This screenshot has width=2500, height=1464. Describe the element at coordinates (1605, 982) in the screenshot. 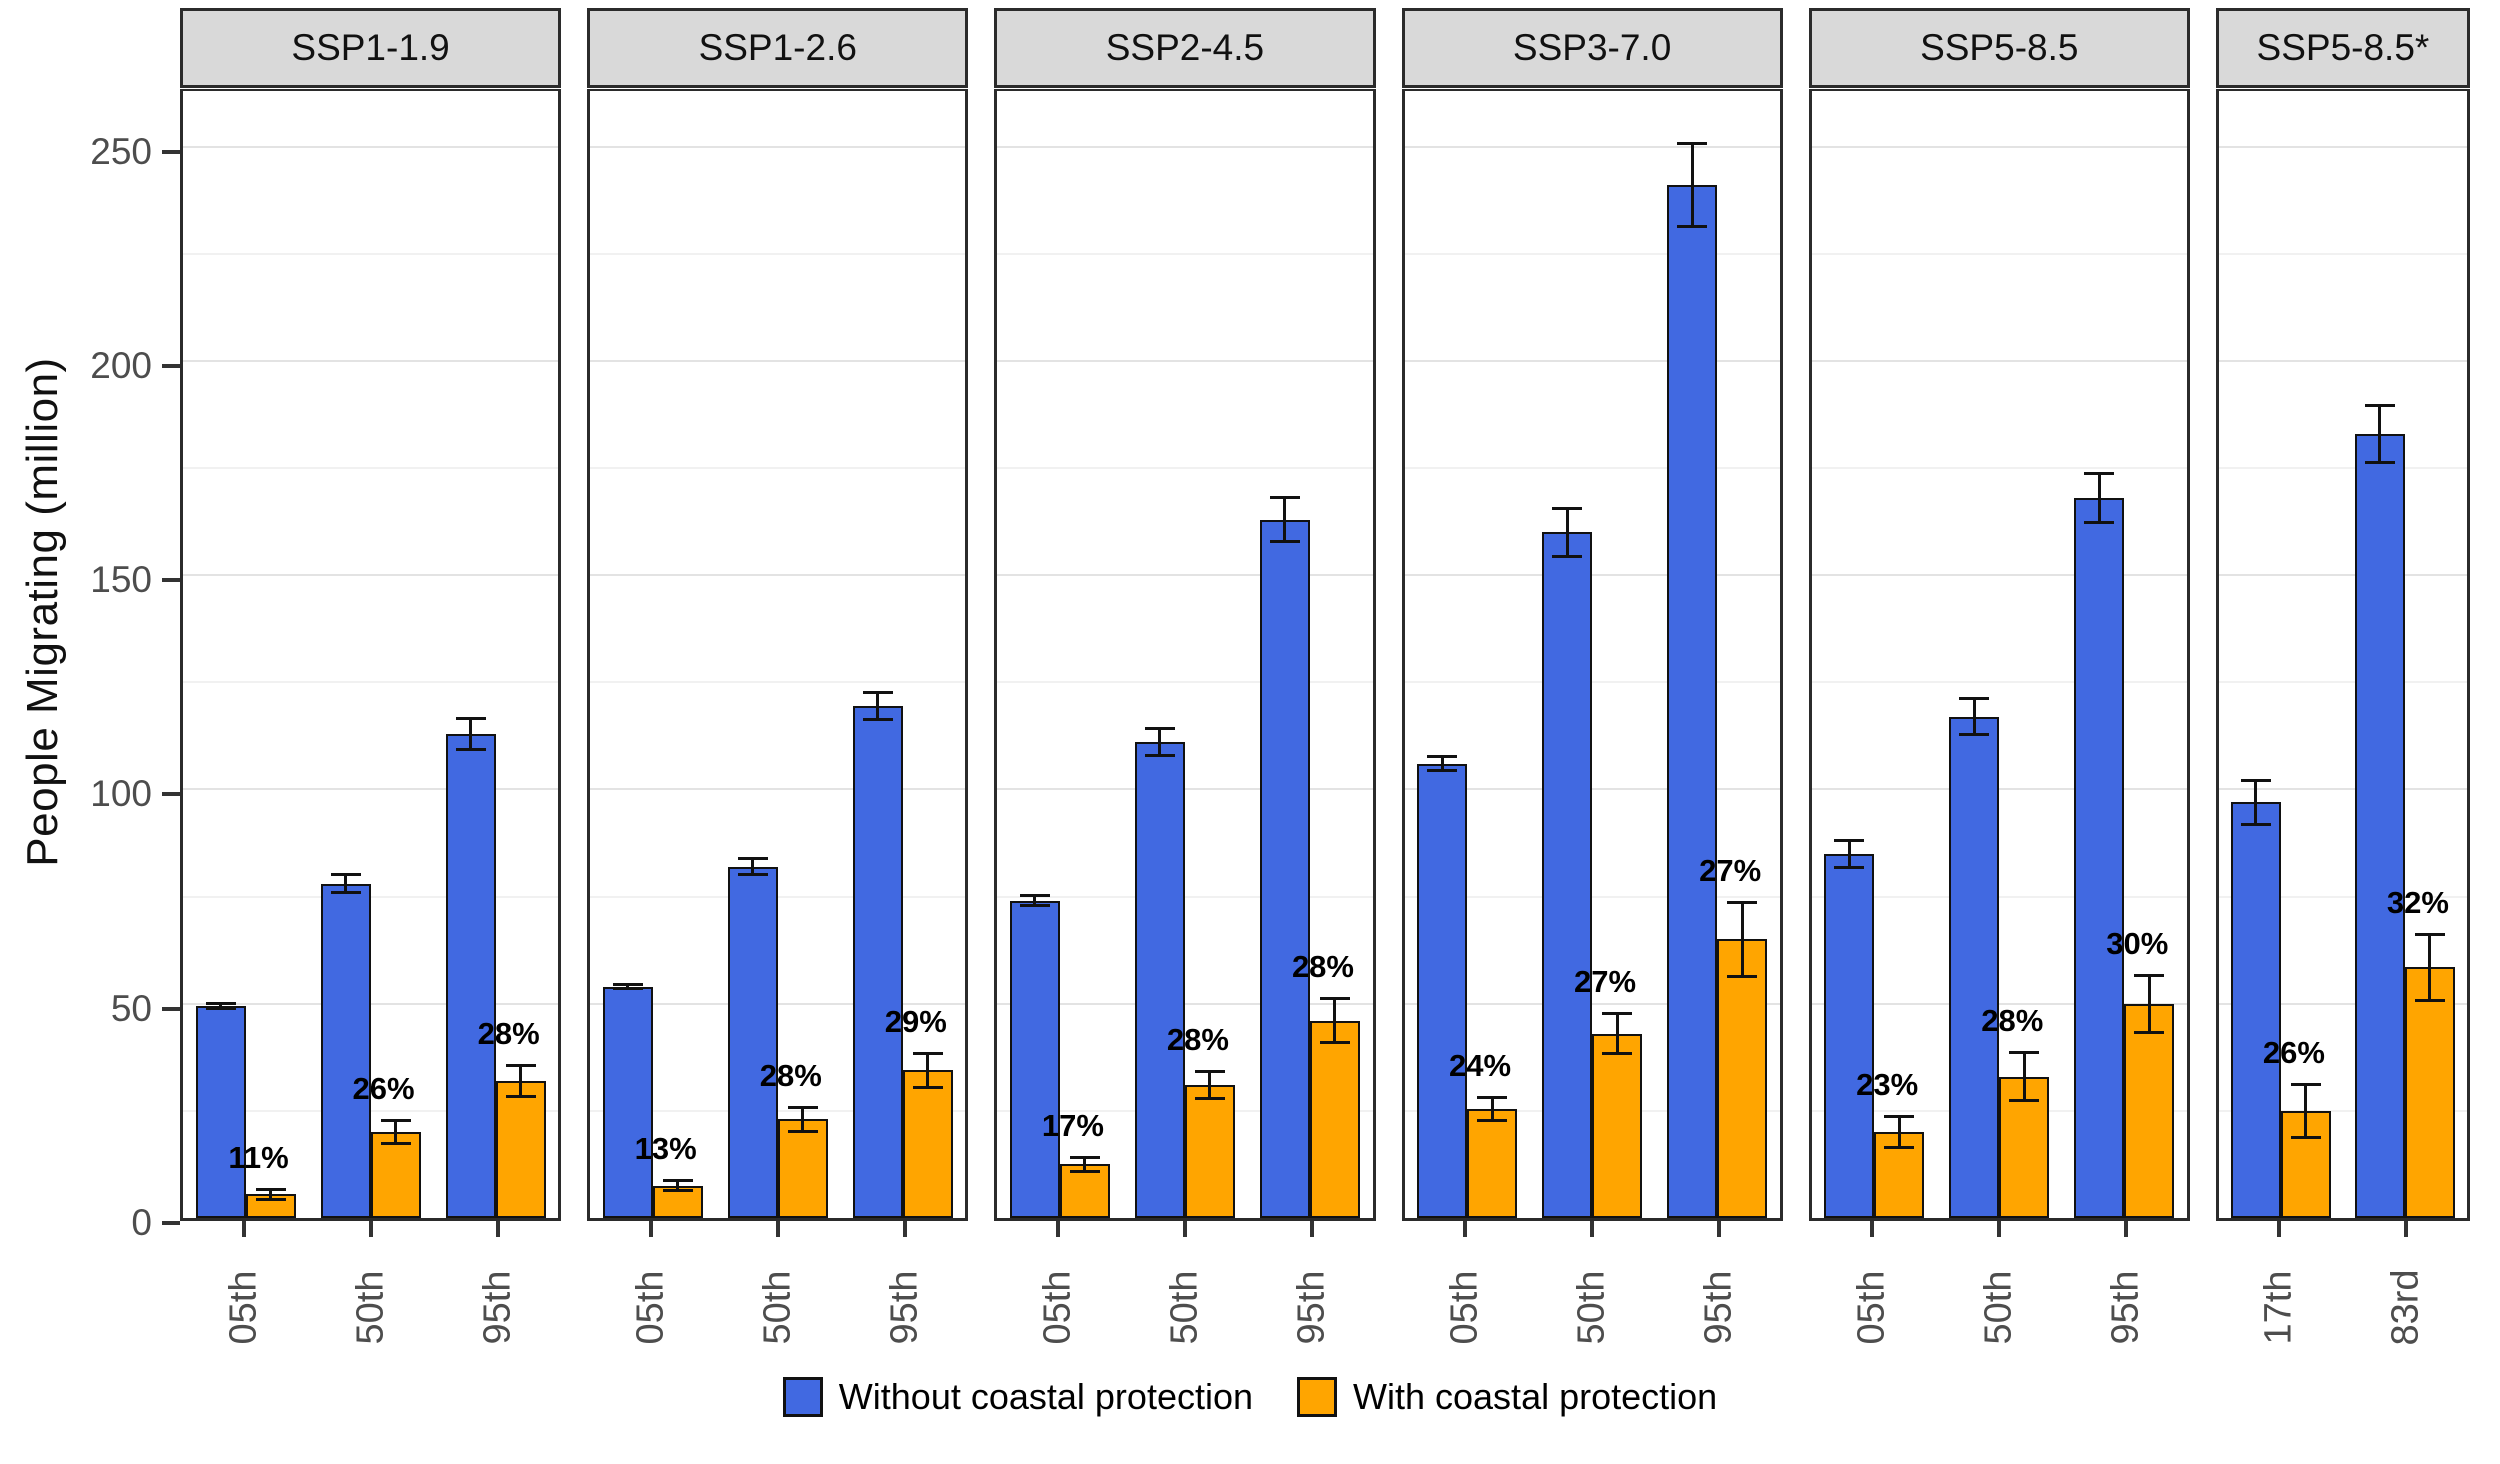

I see `percent-reduction-label: 27%` at that location.